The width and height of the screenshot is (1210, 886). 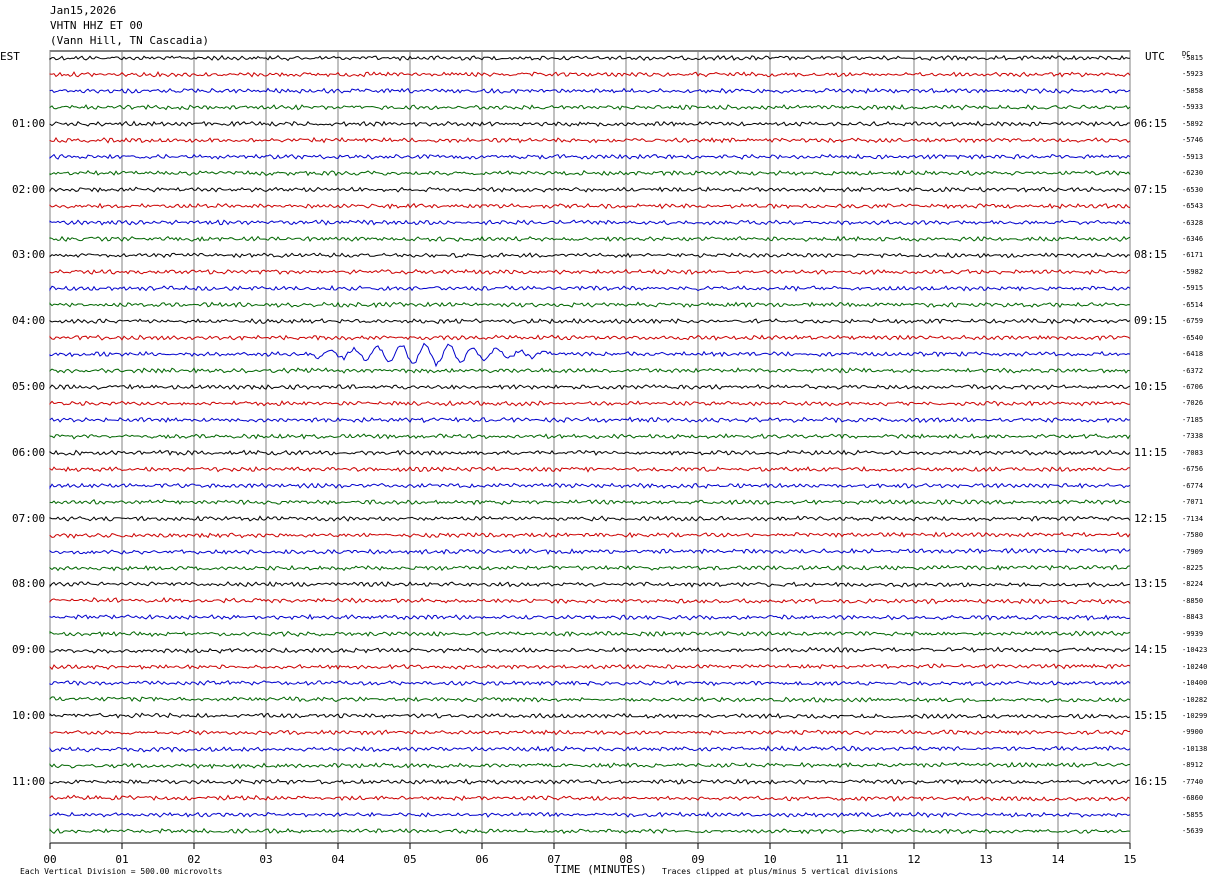 I want to click on x-tick-label: 13, so click(x=986, y=859).